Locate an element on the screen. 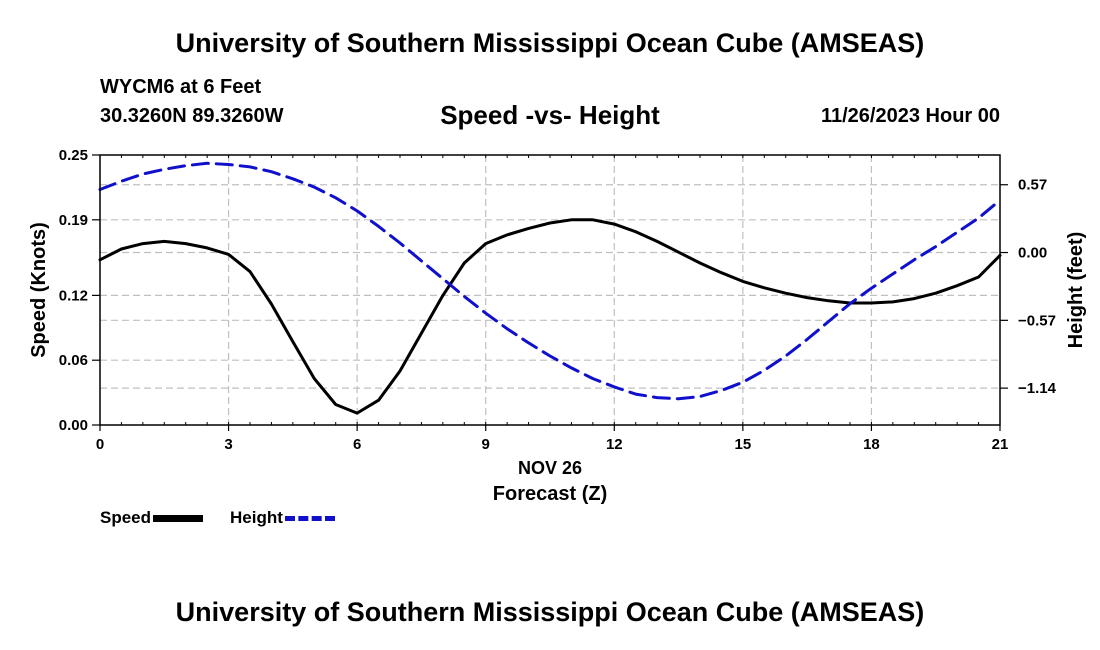 This screenshot has height=650, width=1100. x-axis-date-label: NOV 26 is located at coordinates (550, 468).